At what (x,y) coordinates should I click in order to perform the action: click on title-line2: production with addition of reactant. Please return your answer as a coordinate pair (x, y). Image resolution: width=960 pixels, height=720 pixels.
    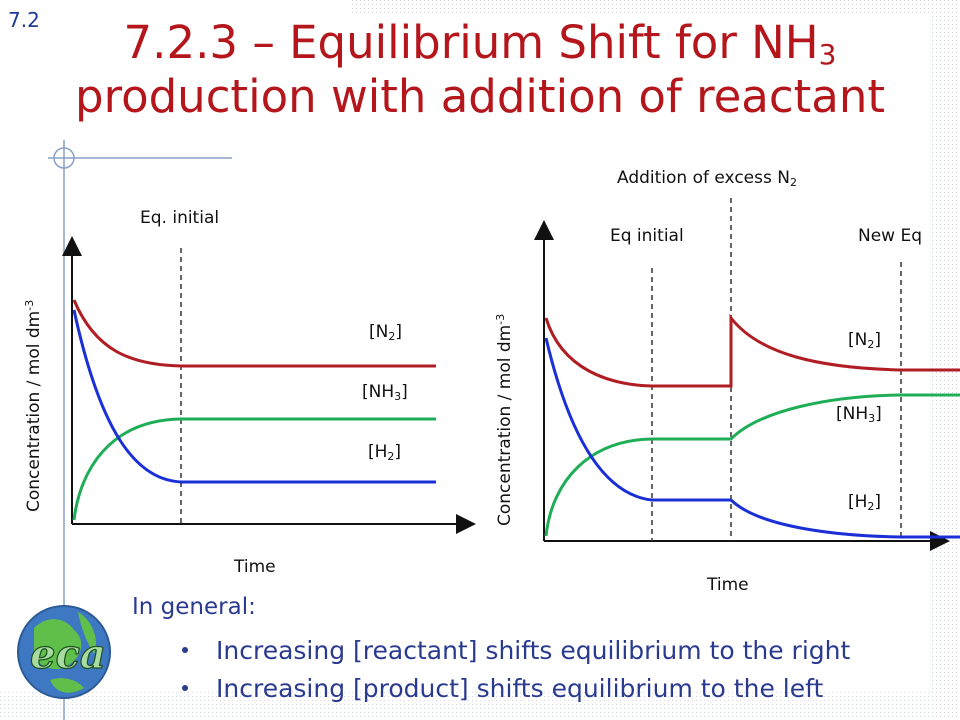
    Looking at the image, I should click on (480, 96).